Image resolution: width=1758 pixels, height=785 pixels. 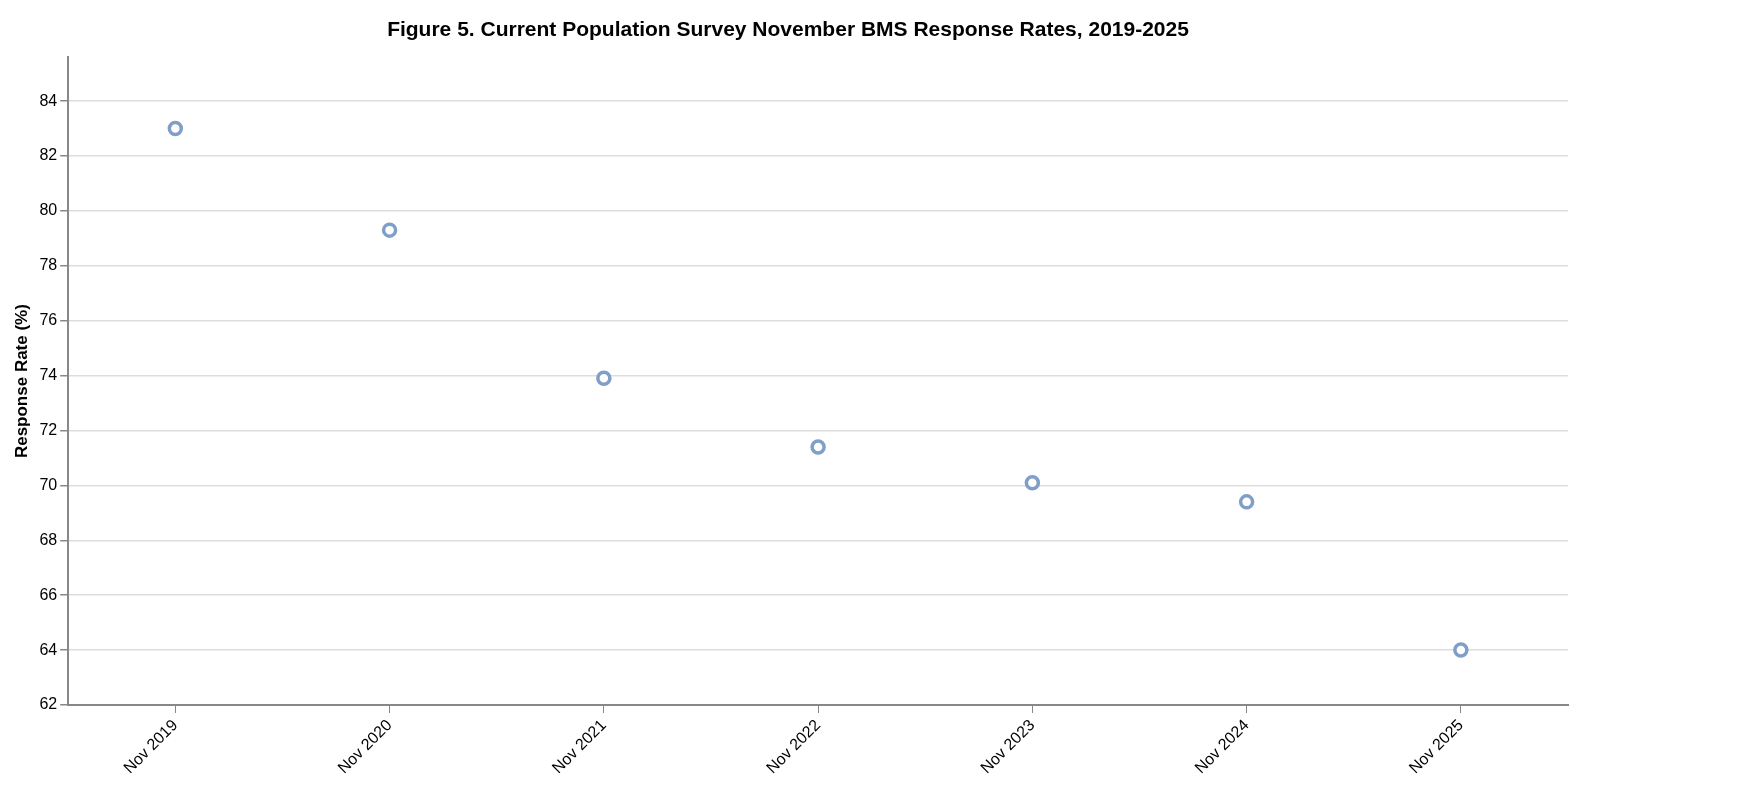 What do you see at coordinates (48, 100) in the screenshot?
I see `y-tick-label: 84` at bounding box center [48, 100].